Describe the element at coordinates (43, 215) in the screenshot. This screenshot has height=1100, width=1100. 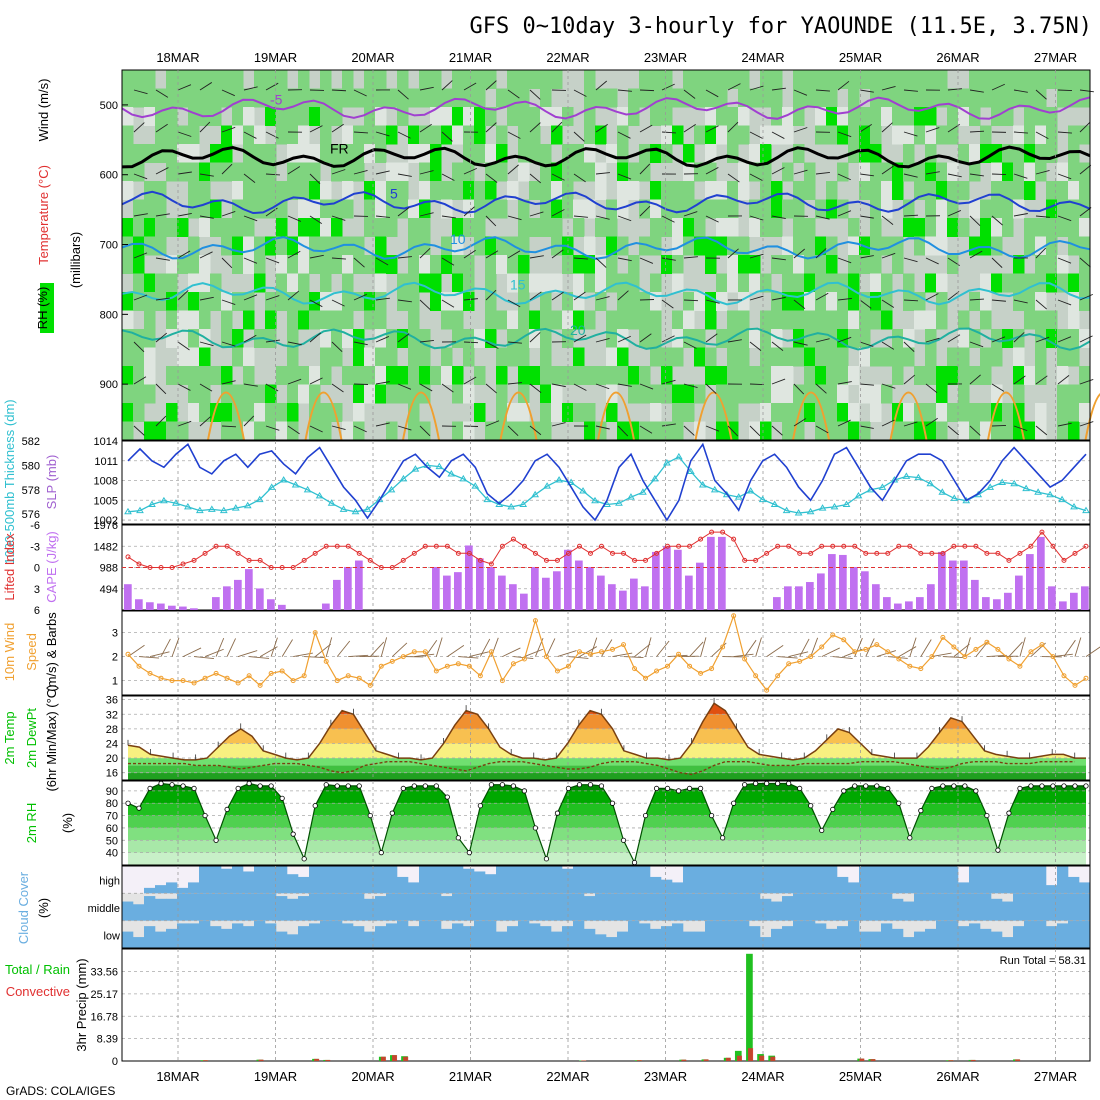
I see `temperature-axis-label: Temperature (°C)` at that location.